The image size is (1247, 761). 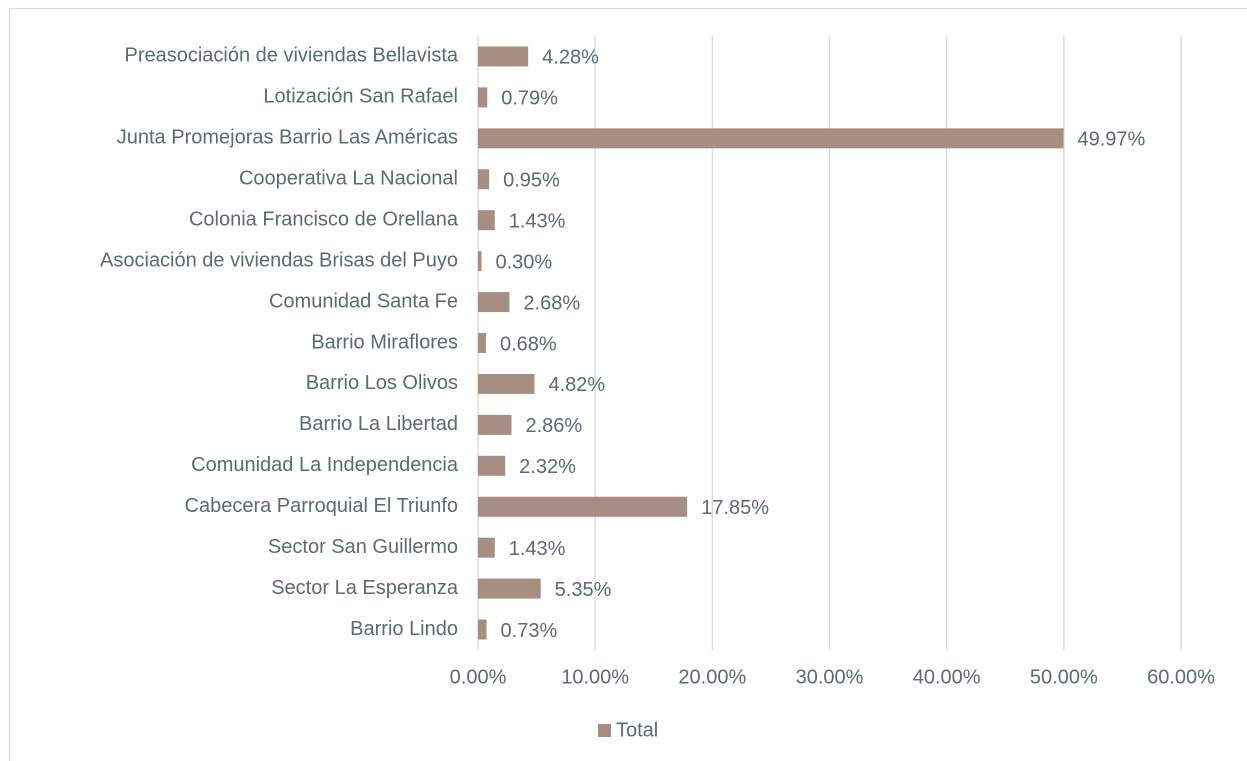 I want to click on x-tick-label: 50.00%, so click(x=1064, y=677).